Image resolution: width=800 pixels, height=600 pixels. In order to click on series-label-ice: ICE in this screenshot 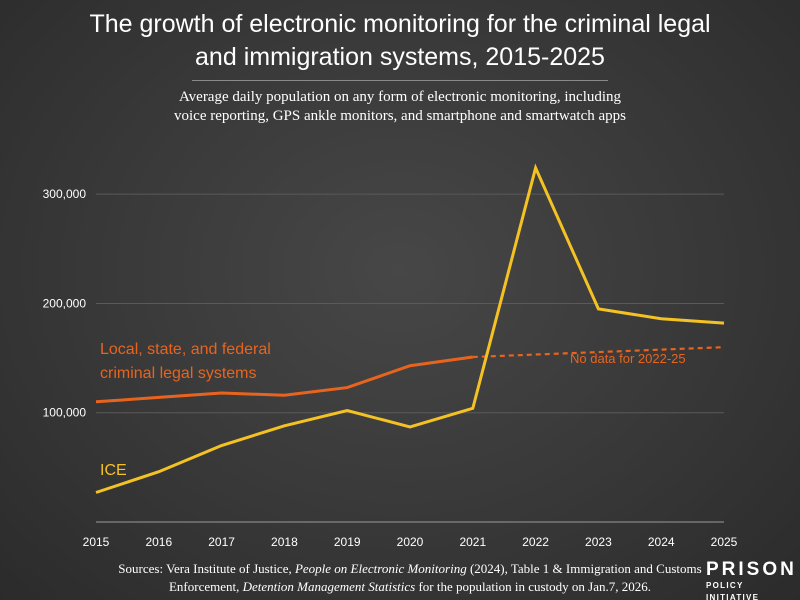, I will do `click(113, 470)`.